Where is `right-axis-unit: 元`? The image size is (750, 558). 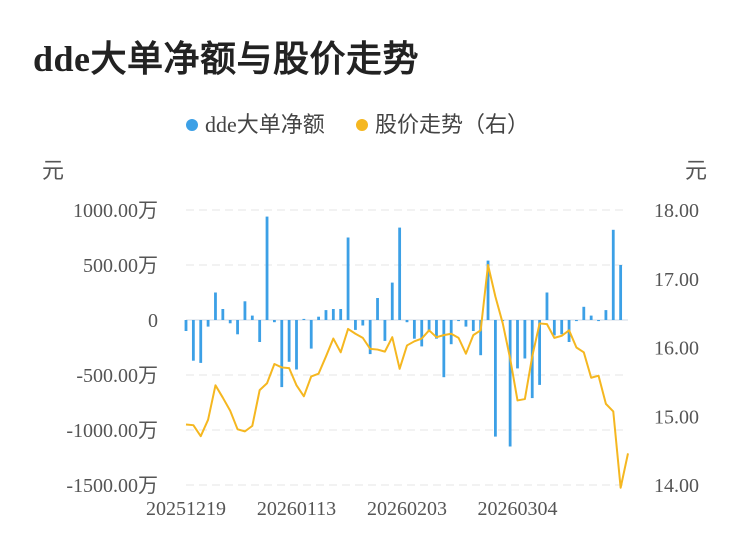
right-axis-unit: 元 is located at coordinates (696, 170).